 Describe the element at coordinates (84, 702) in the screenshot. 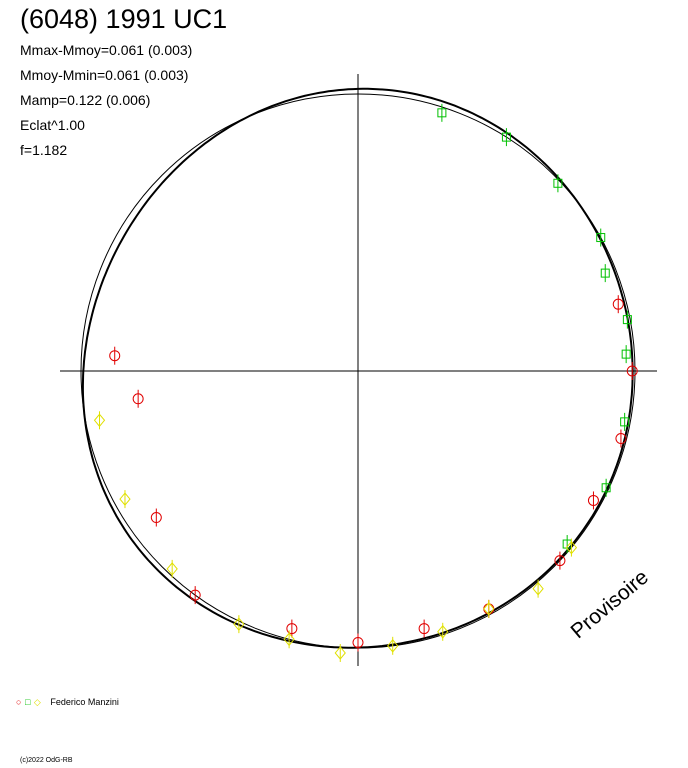

I see `legend-author: Federico Manzini` at that location.